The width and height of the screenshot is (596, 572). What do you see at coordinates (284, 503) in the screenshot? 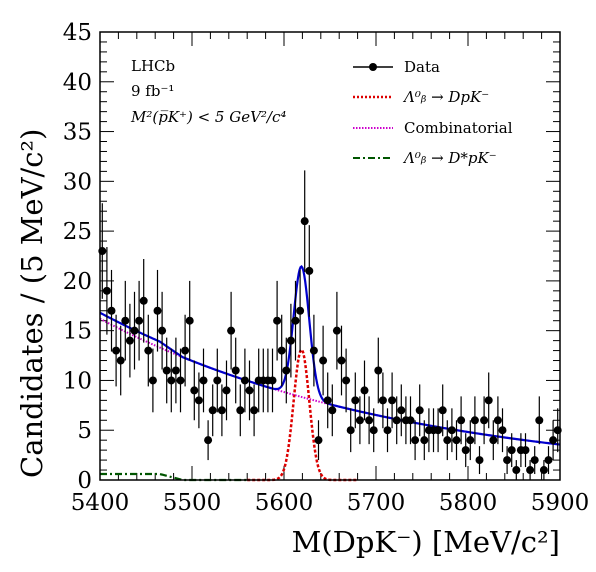
I see `x-tick-label: 5600` at bounding box center [284, 503].